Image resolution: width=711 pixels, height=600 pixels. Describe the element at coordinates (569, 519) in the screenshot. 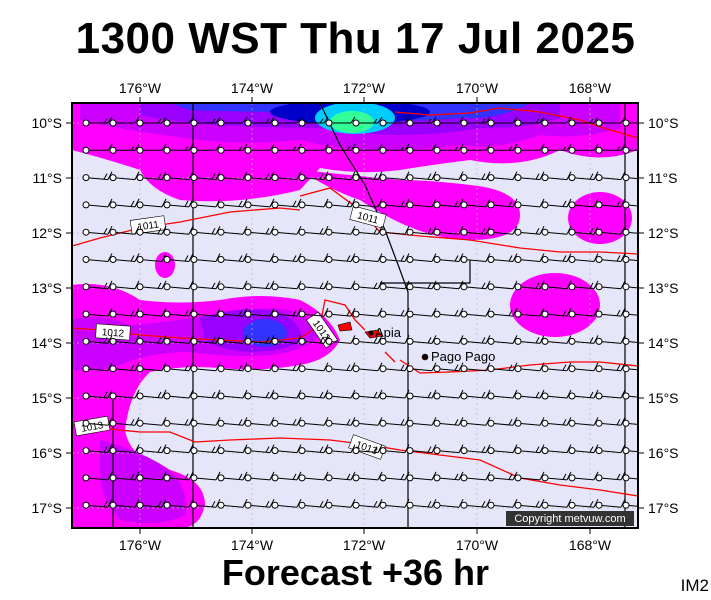

I see `copyright-text: Copyright metvuw.com` at that location.